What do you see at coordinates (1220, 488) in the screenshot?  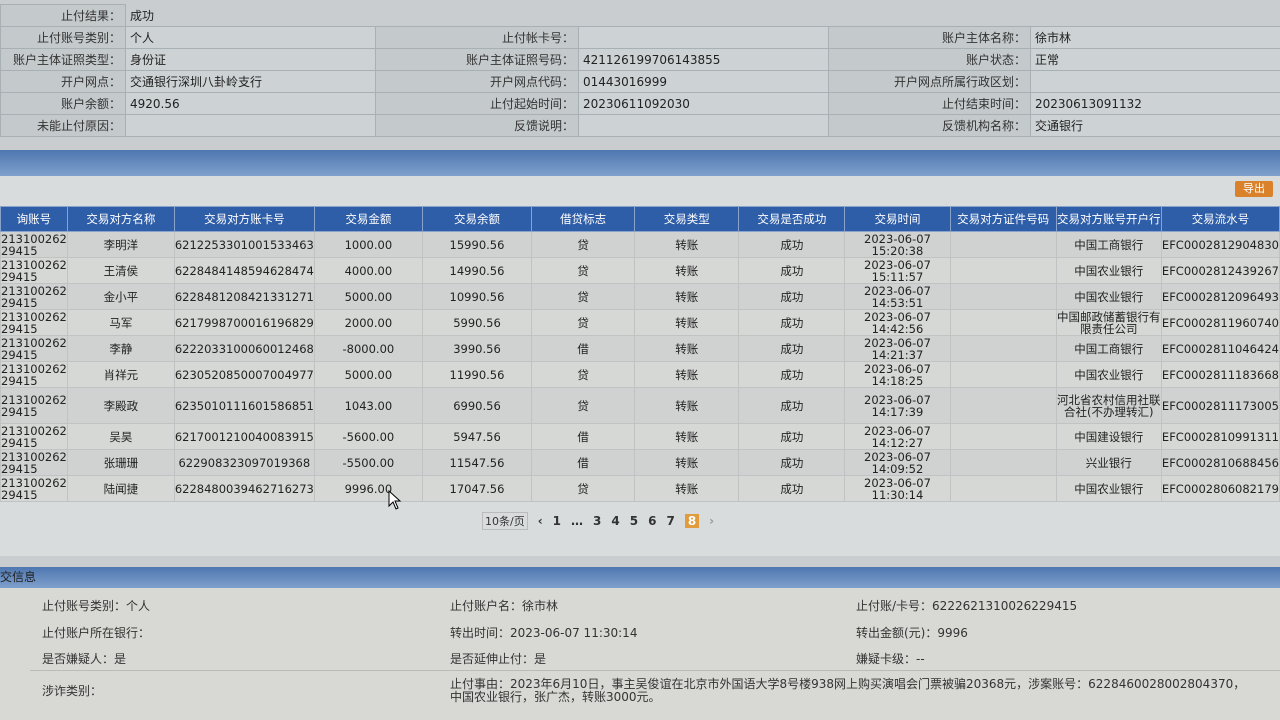 I see `table-cell: EFC0002806082179` at bounding box center [1220, 488].